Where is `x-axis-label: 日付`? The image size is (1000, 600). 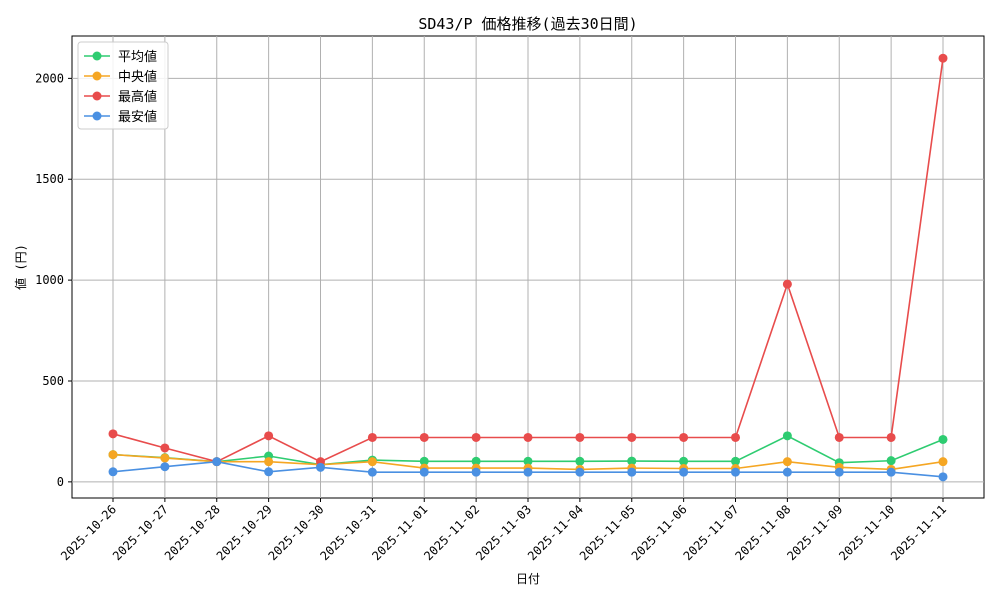 x-axis-label: 日付 is located at coordinates (528, 579).